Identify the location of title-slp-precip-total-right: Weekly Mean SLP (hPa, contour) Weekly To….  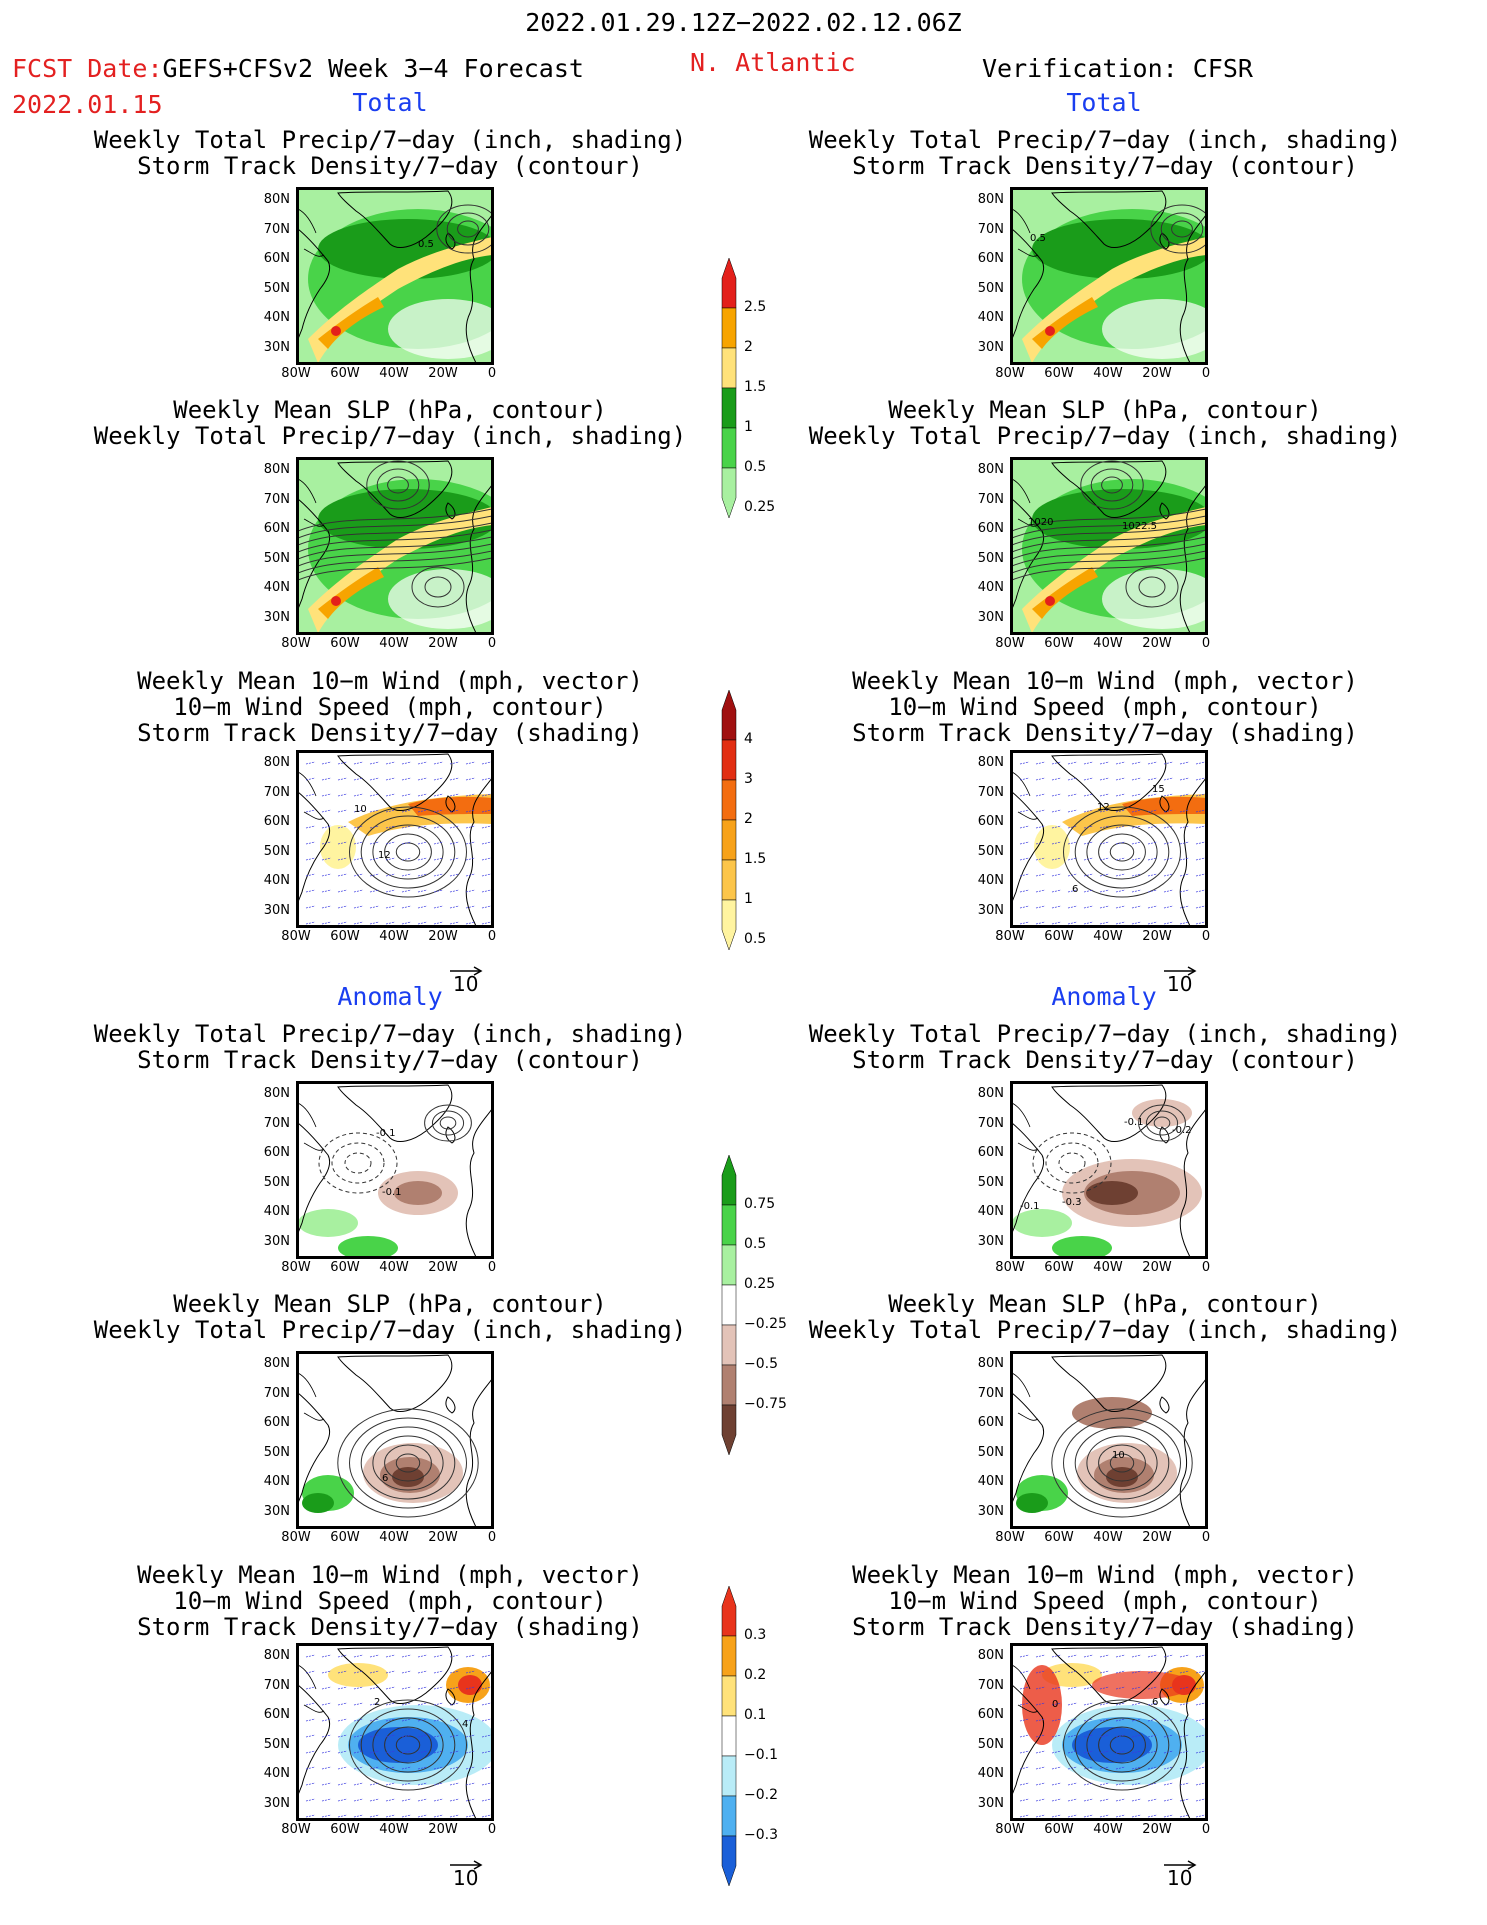
(1105, 423).